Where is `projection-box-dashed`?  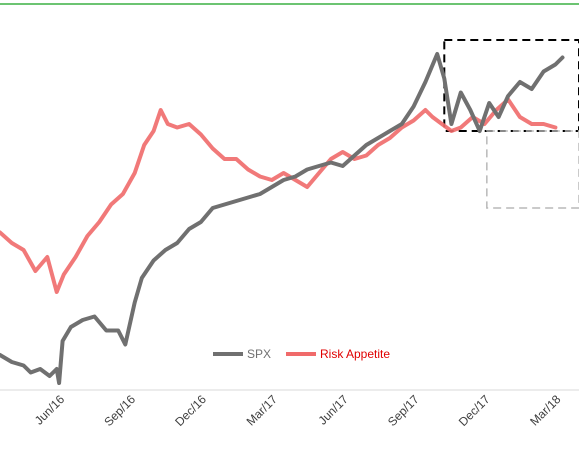
projection-box-dashed is located at coordinates (532, 169).